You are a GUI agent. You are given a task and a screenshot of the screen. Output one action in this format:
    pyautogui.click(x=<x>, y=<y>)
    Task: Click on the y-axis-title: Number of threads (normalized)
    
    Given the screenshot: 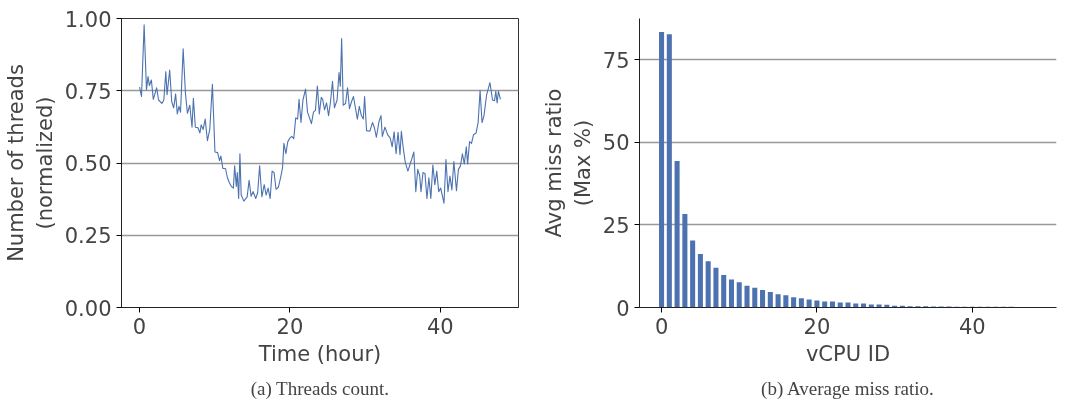 What is the action you would take?
    pyautogui.click(x=30, y=163)
    